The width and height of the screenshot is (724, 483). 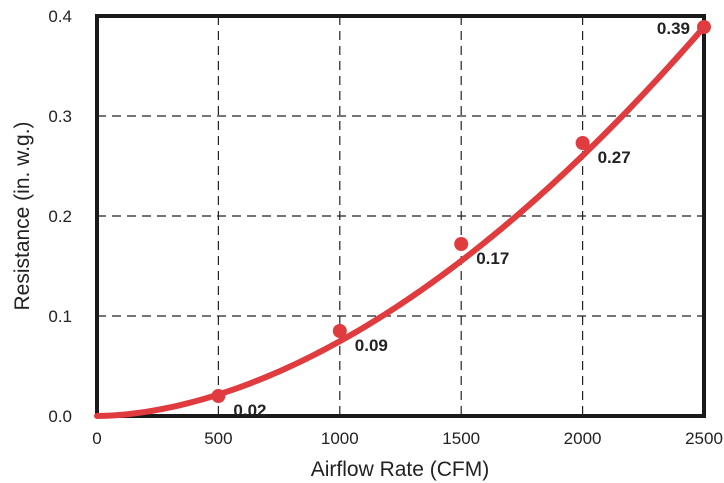 I want to click on data-label: 0.17, so click(x=492, y=258).